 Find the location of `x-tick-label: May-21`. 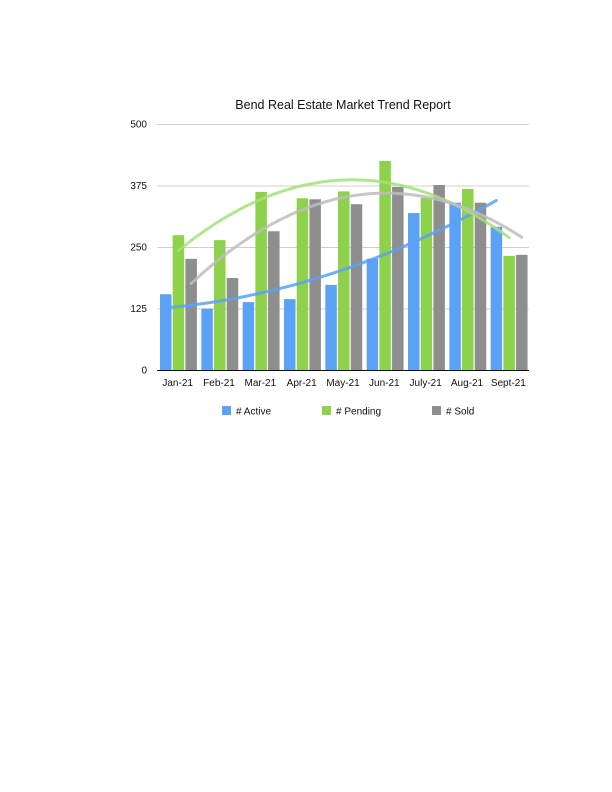

x-tick-label: May-21 is located at coordinates (343, 383).